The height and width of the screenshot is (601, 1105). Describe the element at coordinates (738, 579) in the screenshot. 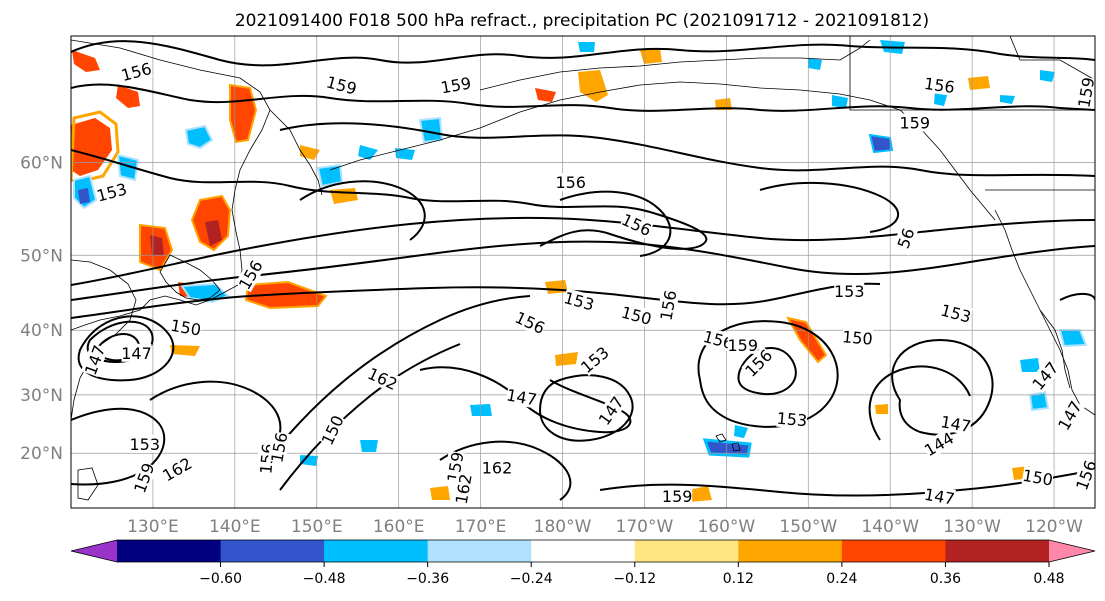

I see `colorbar-tick-label: 0.12` at that location.